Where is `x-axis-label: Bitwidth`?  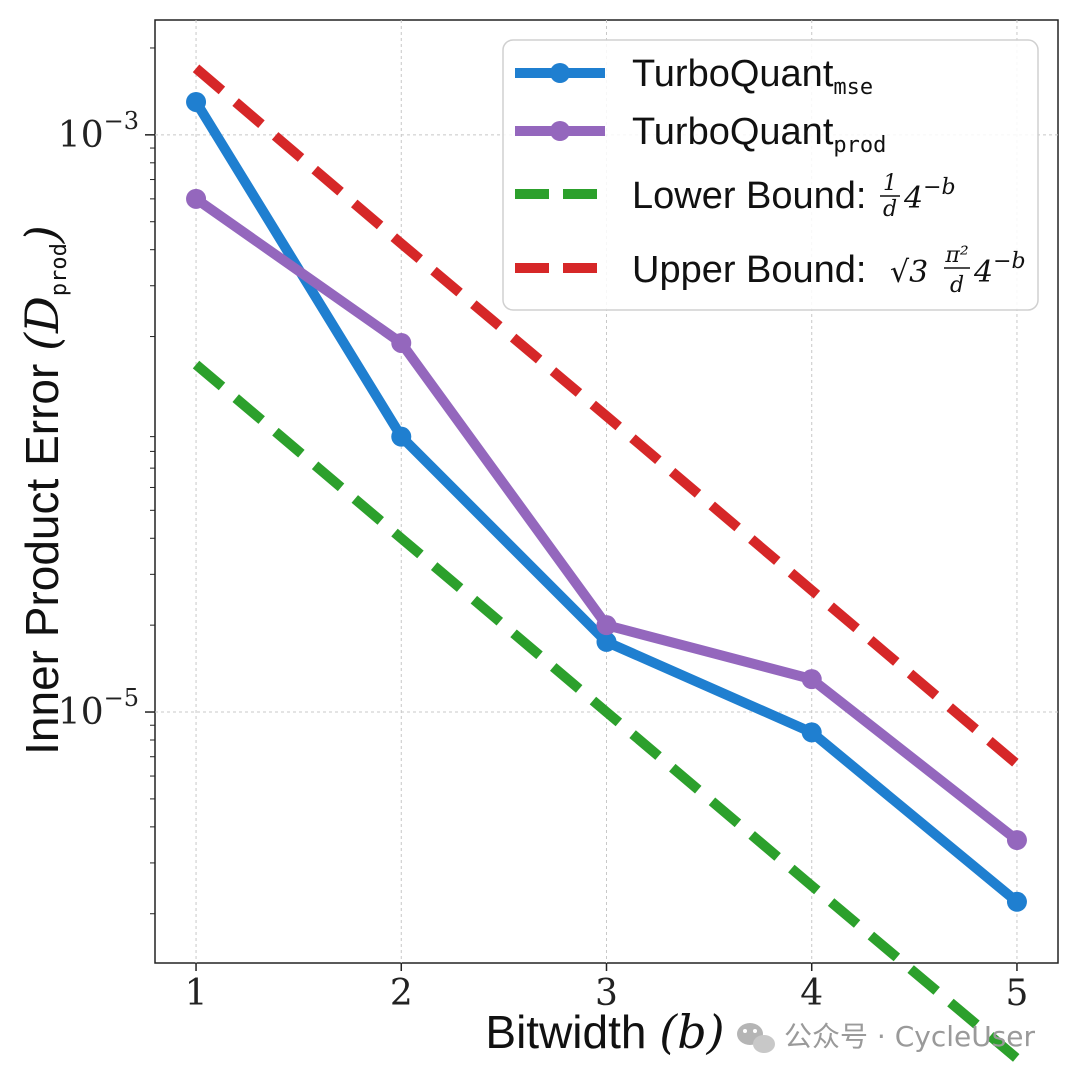 x-axis-label: Bitwidth is located at coordinates (565, 1032).